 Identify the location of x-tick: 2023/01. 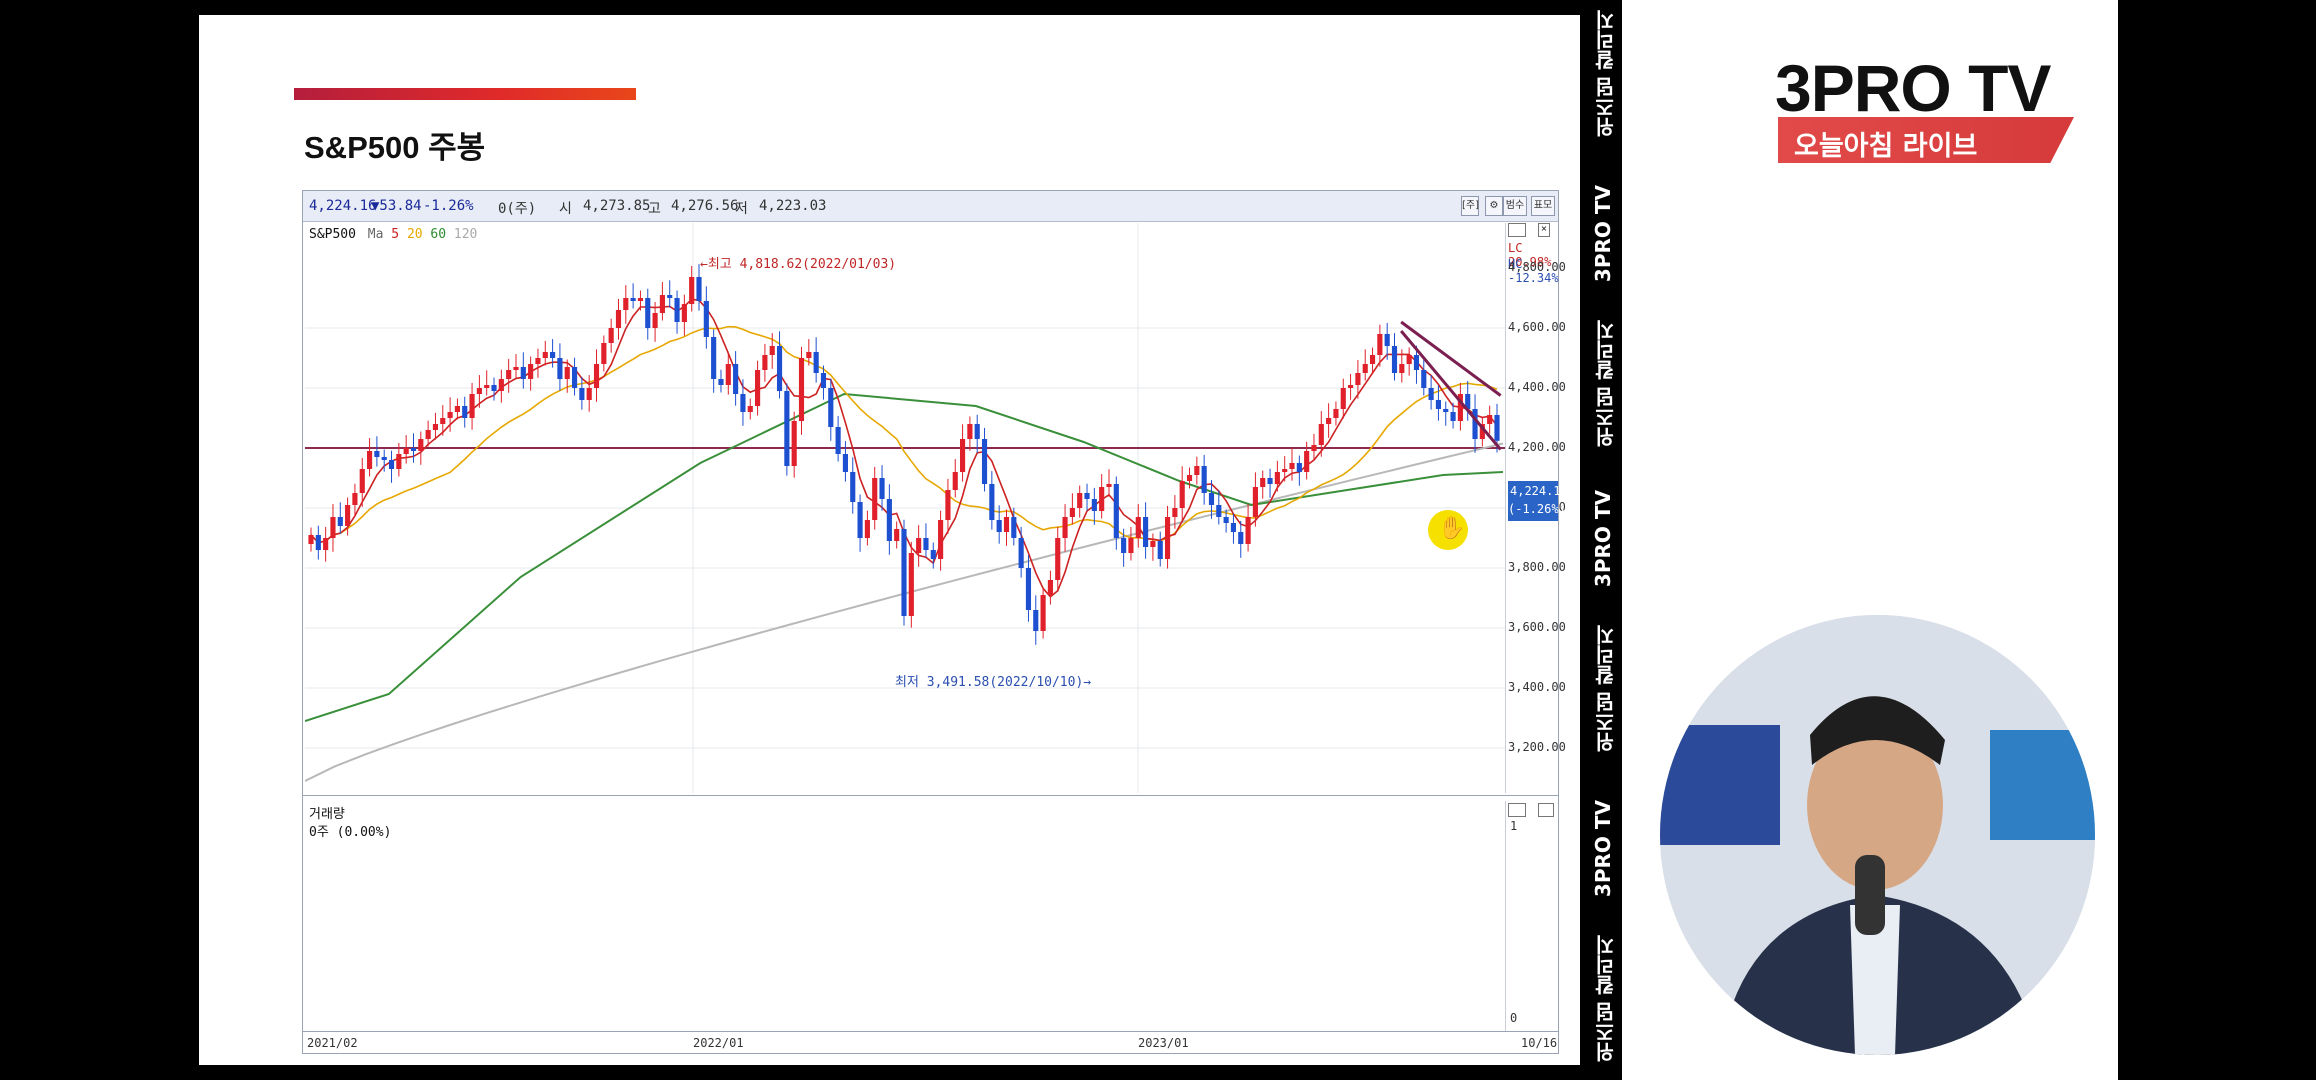
(1163, 1043).